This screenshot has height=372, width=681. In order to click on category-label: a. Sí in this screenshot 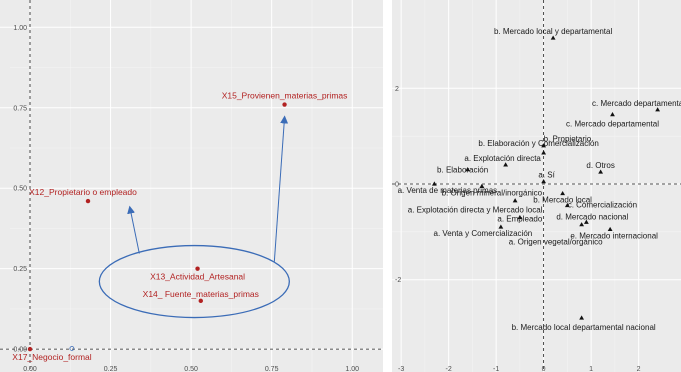, I will do `click(546, 175)`.